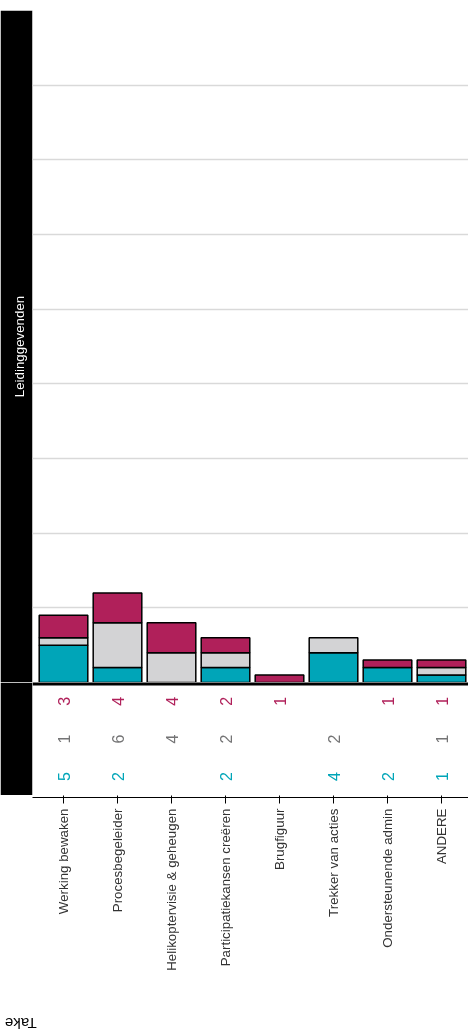 This screenshot has height=1033, width=468. I want to click on x-tick-label: Helikoptervisie & geheugen, so click(171, 889).